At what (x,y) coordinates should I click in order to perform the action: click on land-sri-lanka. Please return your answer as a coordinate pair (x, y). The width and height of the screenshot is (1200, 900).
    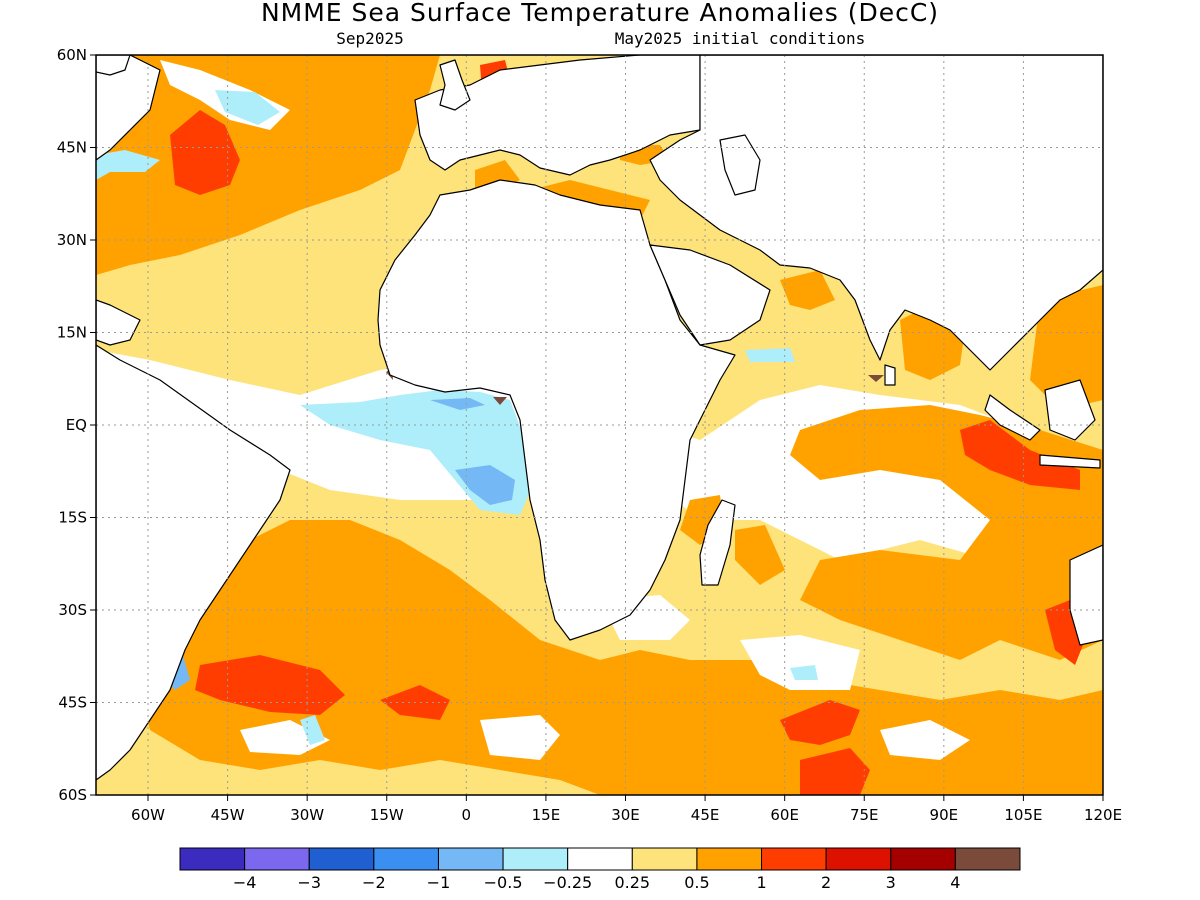
    Looking at the image, I should click on (890, 375).